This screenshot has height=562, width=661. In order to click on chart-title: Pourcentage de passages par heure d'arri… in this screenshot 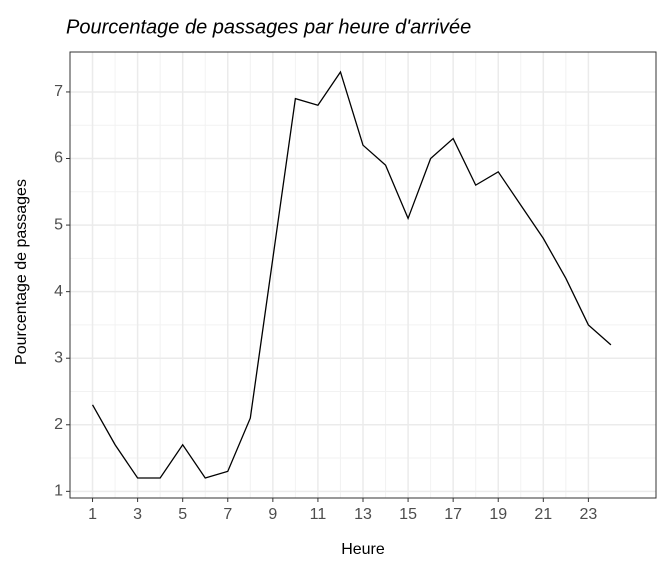, I will do `click(268, 27)`.